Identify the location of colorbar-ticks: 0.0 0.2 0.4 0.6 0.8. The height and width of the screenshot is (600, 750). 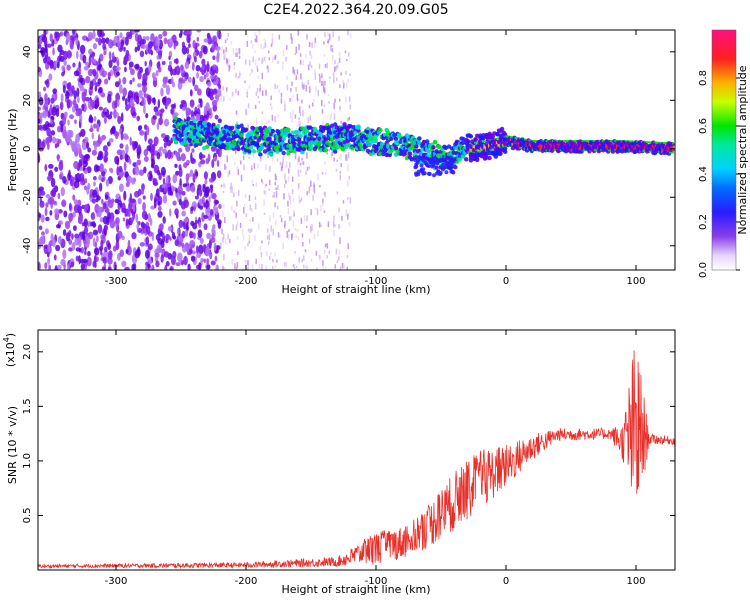
(719, 174).